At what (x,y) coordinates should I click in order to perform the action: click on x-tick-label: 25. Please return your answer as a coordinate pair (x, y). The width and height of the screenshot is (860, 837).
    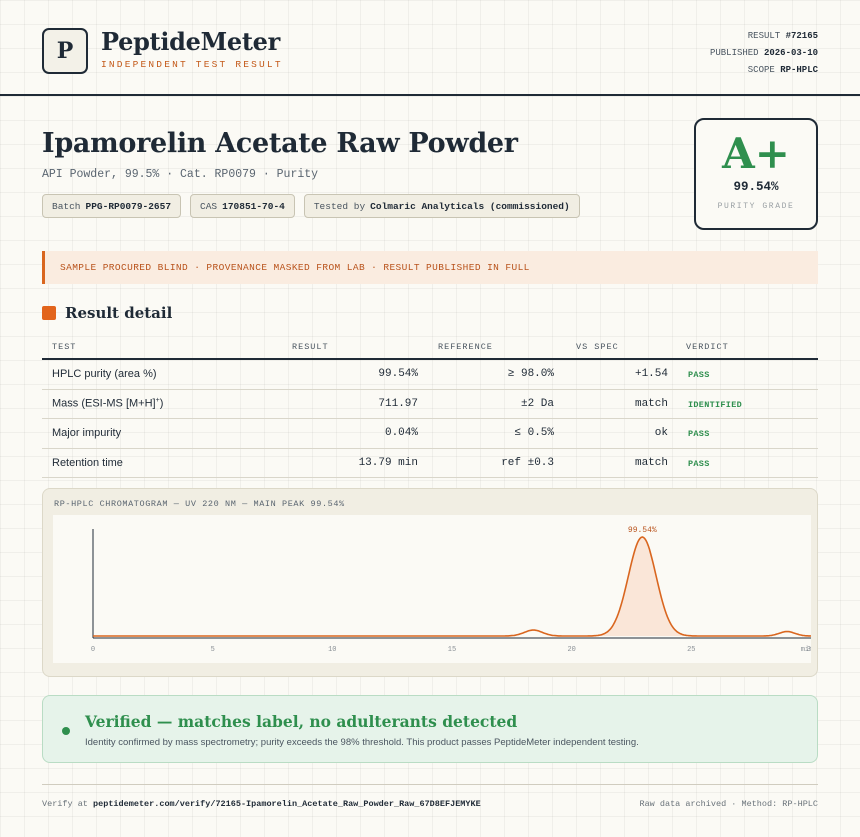
    Looking at the image, I should click on (691, 650).